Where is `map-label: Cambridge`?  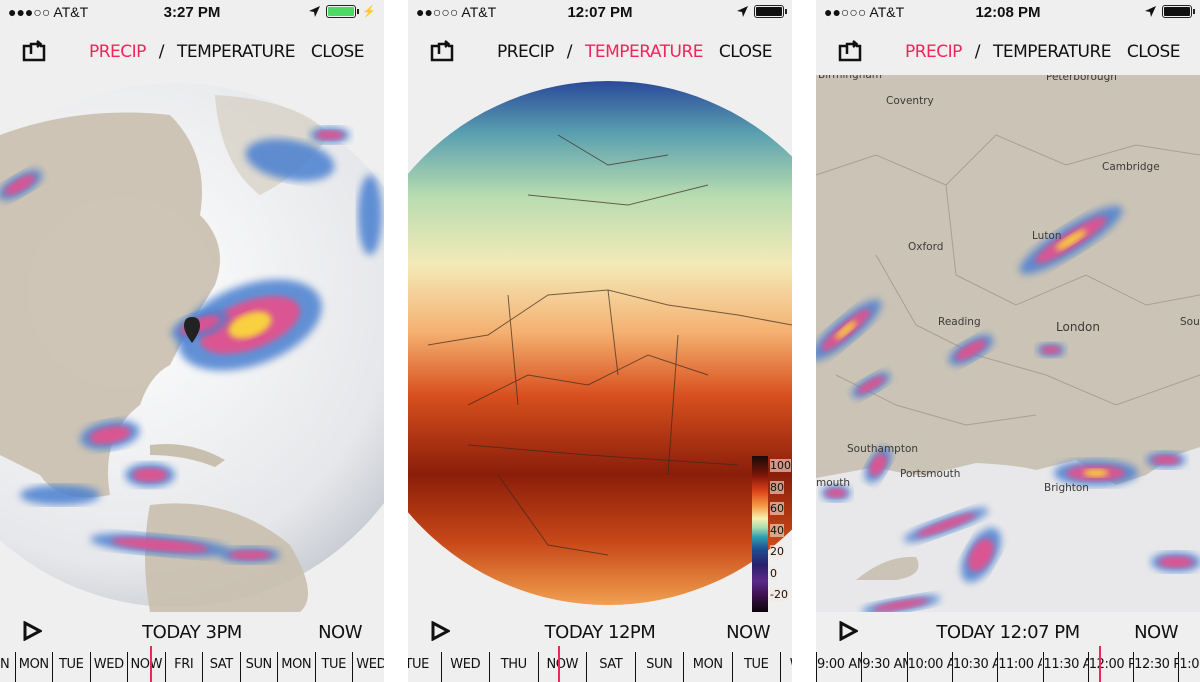 map-label: Cambridge is located at coordinates (1131, 167).